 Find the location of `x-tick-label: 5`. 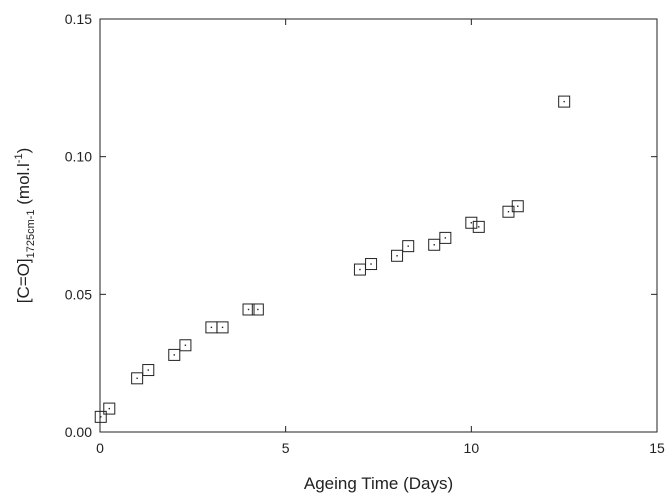

x-tick-label: 5 is located at coordinates (286, 448).